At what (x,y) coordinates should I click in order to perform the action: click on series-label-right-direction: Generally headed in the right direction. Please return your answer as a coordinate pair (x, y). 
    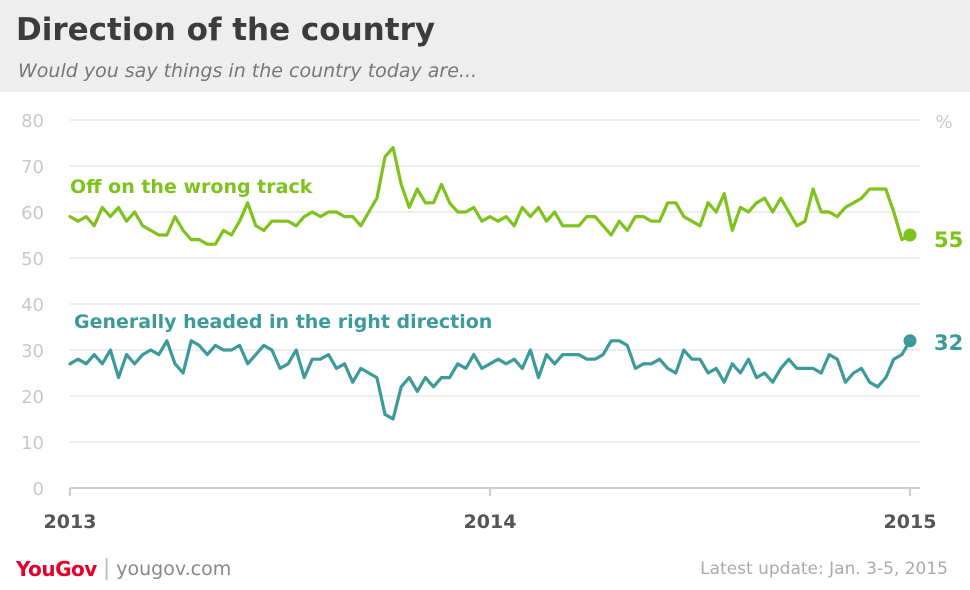
    Looking at the image, I should click on (283, 322).